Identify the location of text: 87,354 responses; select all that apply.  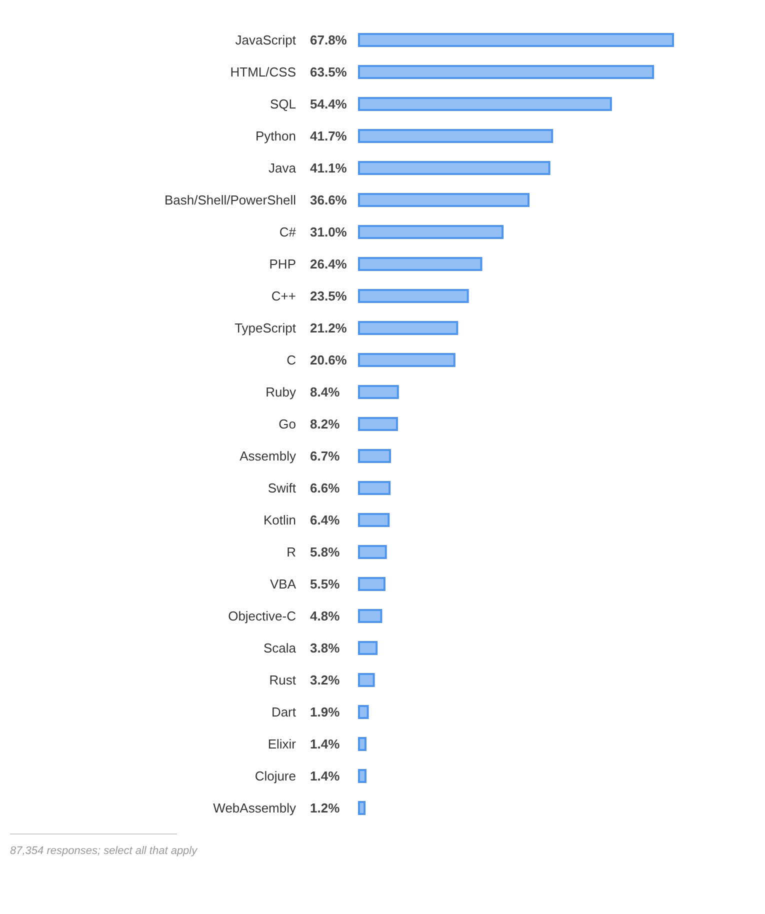
(104, 851).